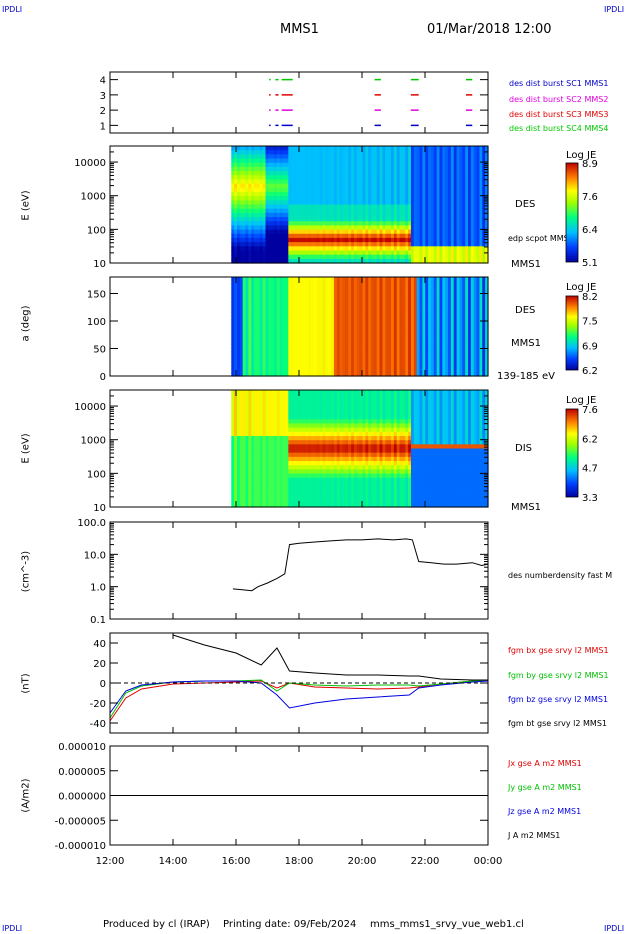 This screenshot has height=934, width=630. Describe the element at coordinates (526, 343) in the screenshot. I see `label-mms1-2: MMS1` at that location.